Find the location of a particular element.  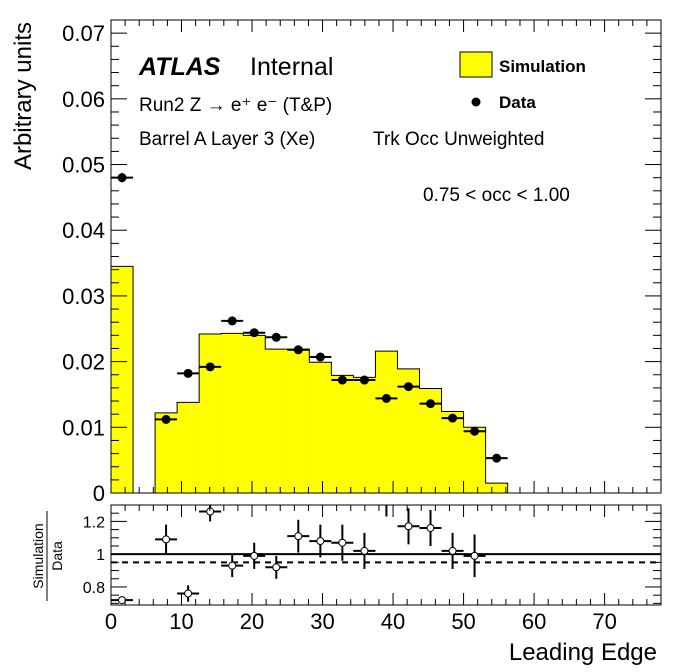

ratio-points is located at coordinates (298, 555).